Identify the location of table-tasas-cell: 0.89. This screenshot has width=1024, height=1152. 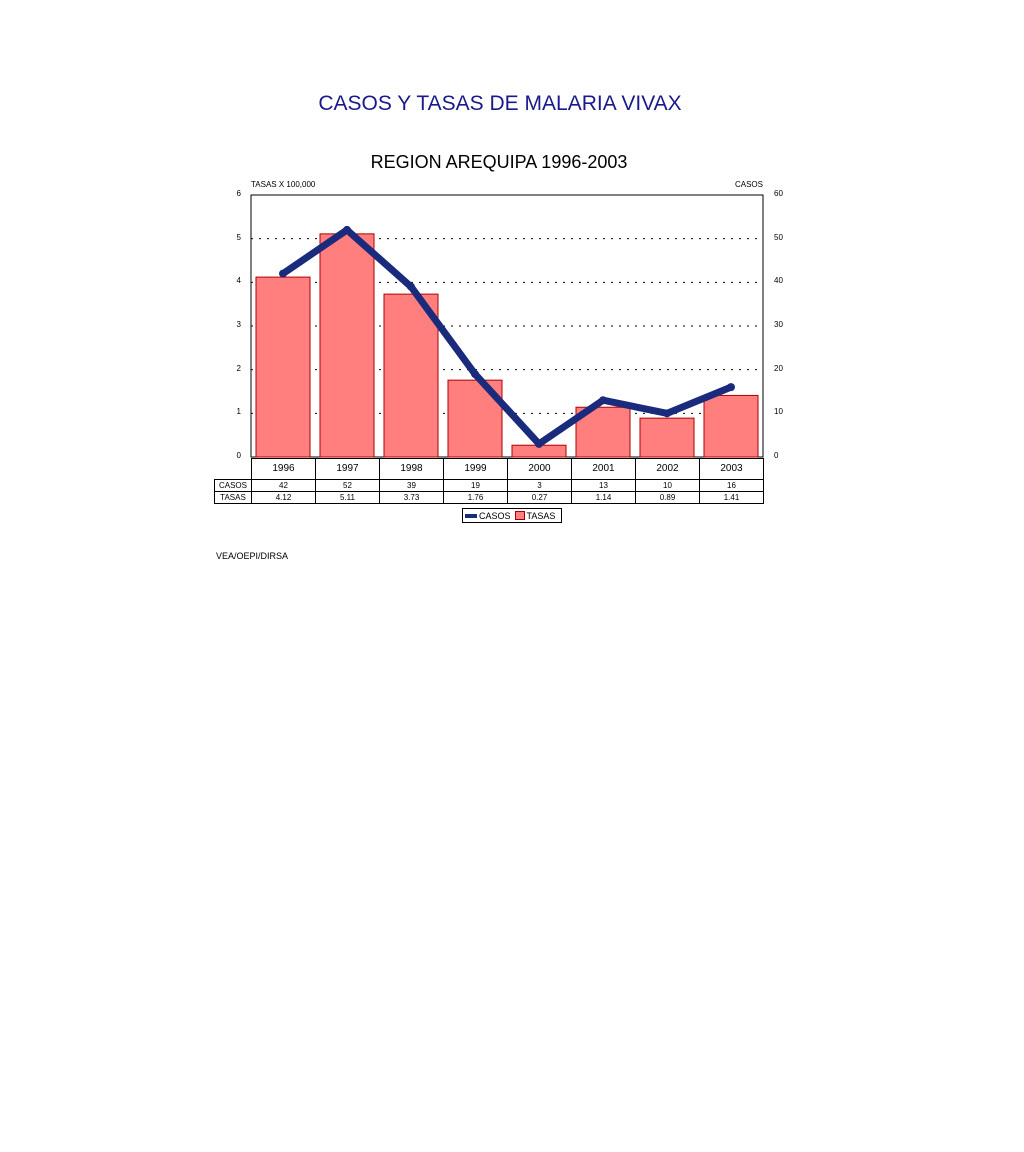
(667, 497).